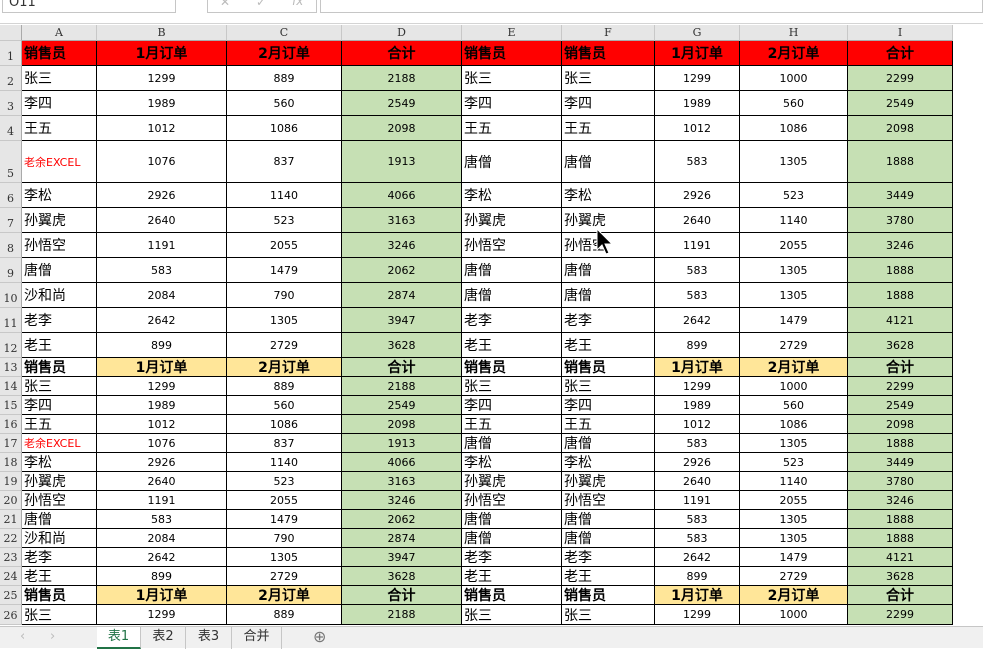 This screenshot has width=983, height=649. Describe the element at coordinates (59, 245) in the screenshot. I see `cell-A8: 孙悟空` at that location.